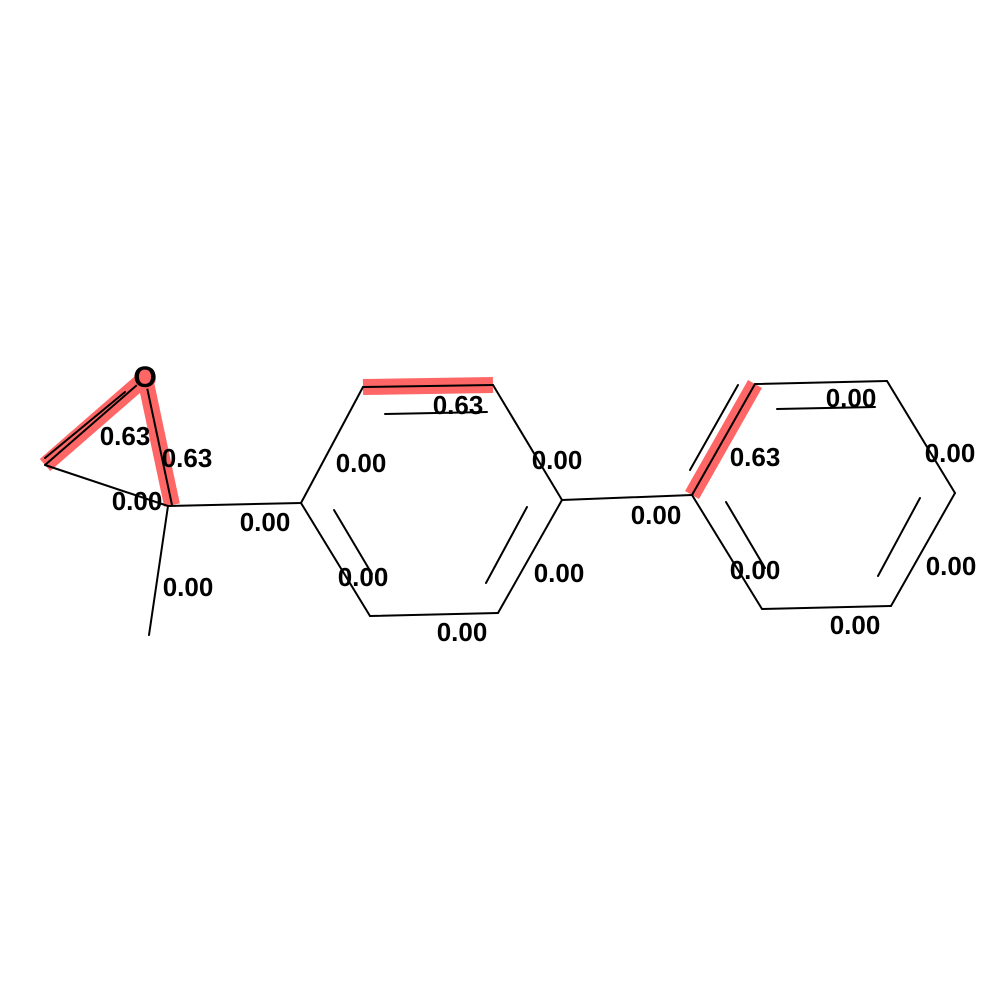  I want to click on bond-weight-label-ring1-bottom: 0.00, so click(462, 632).